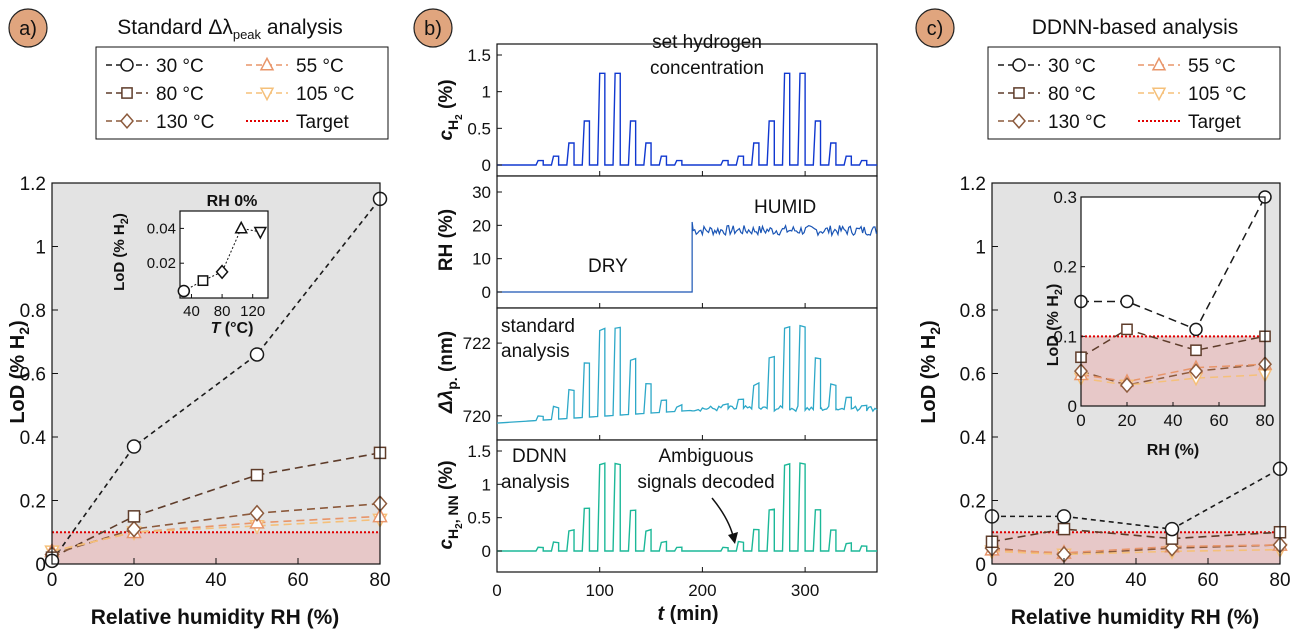  Describe the element at coordinates (538, 326) in the screenshot. I see `panel-b-annot-standard: standard` at that location.